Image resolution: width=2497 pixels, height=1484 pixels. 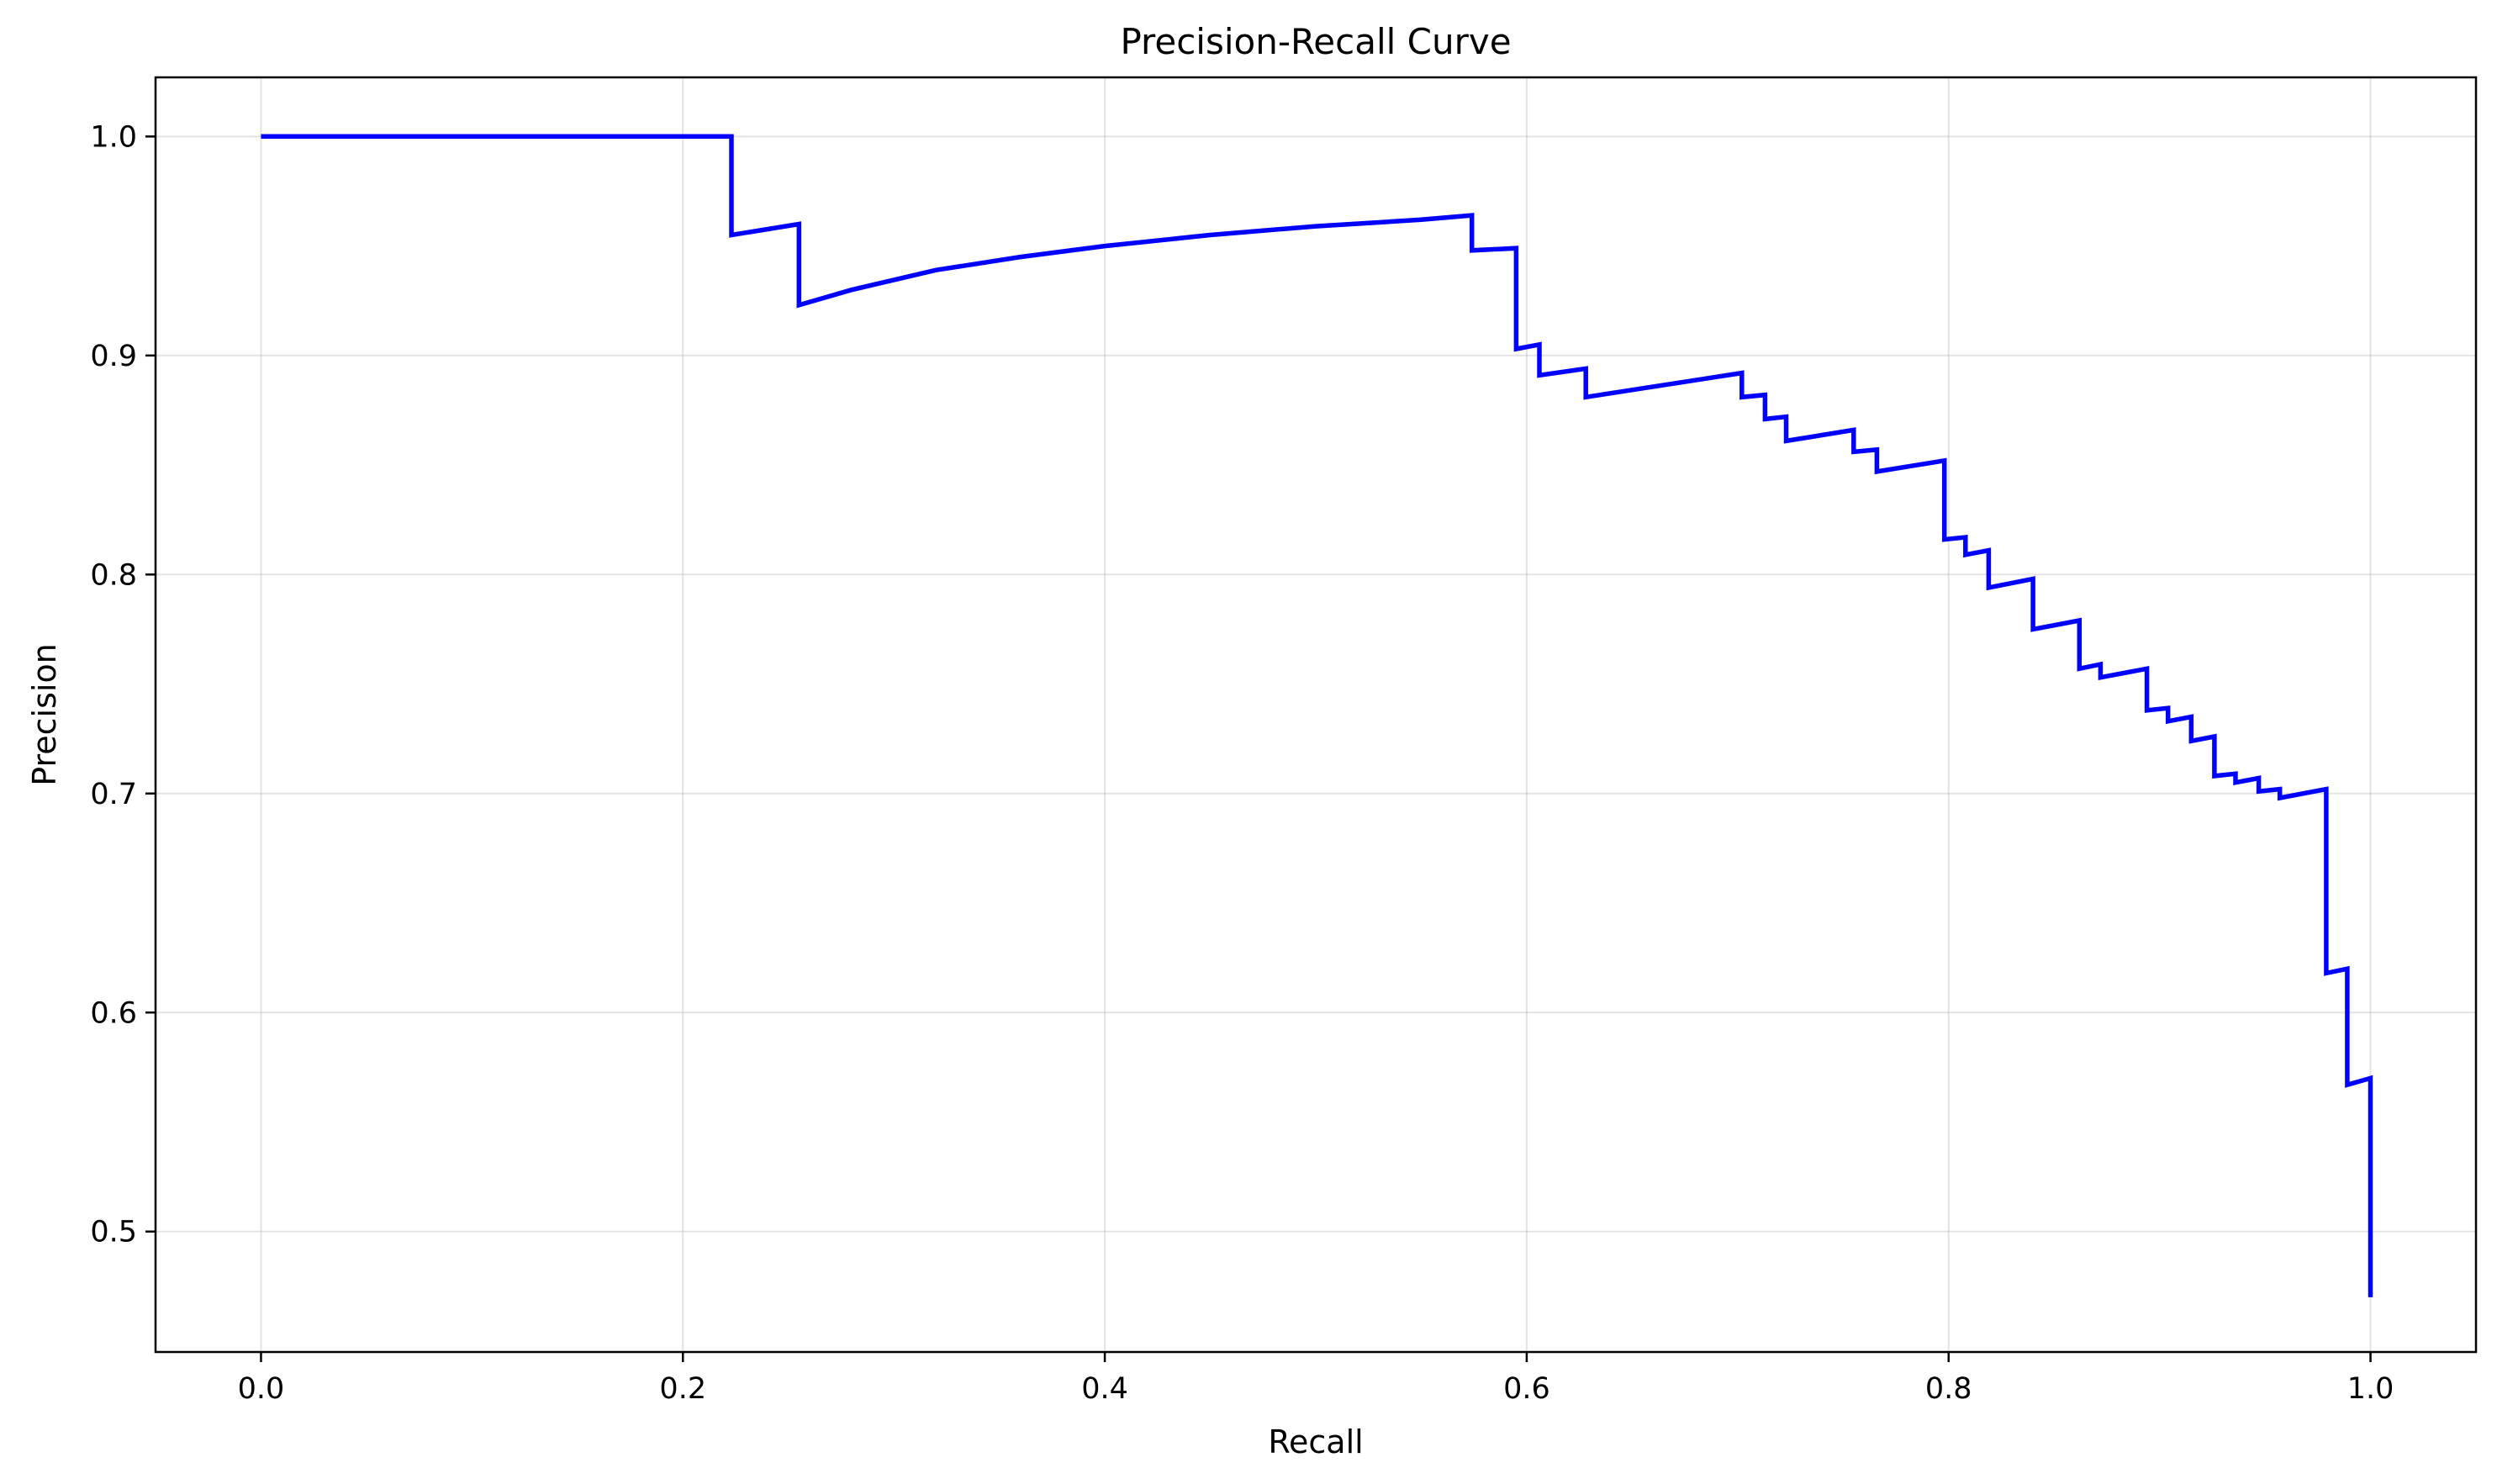 I want to click on x-tick-label: 0.2, so click(x=682, y=1389).